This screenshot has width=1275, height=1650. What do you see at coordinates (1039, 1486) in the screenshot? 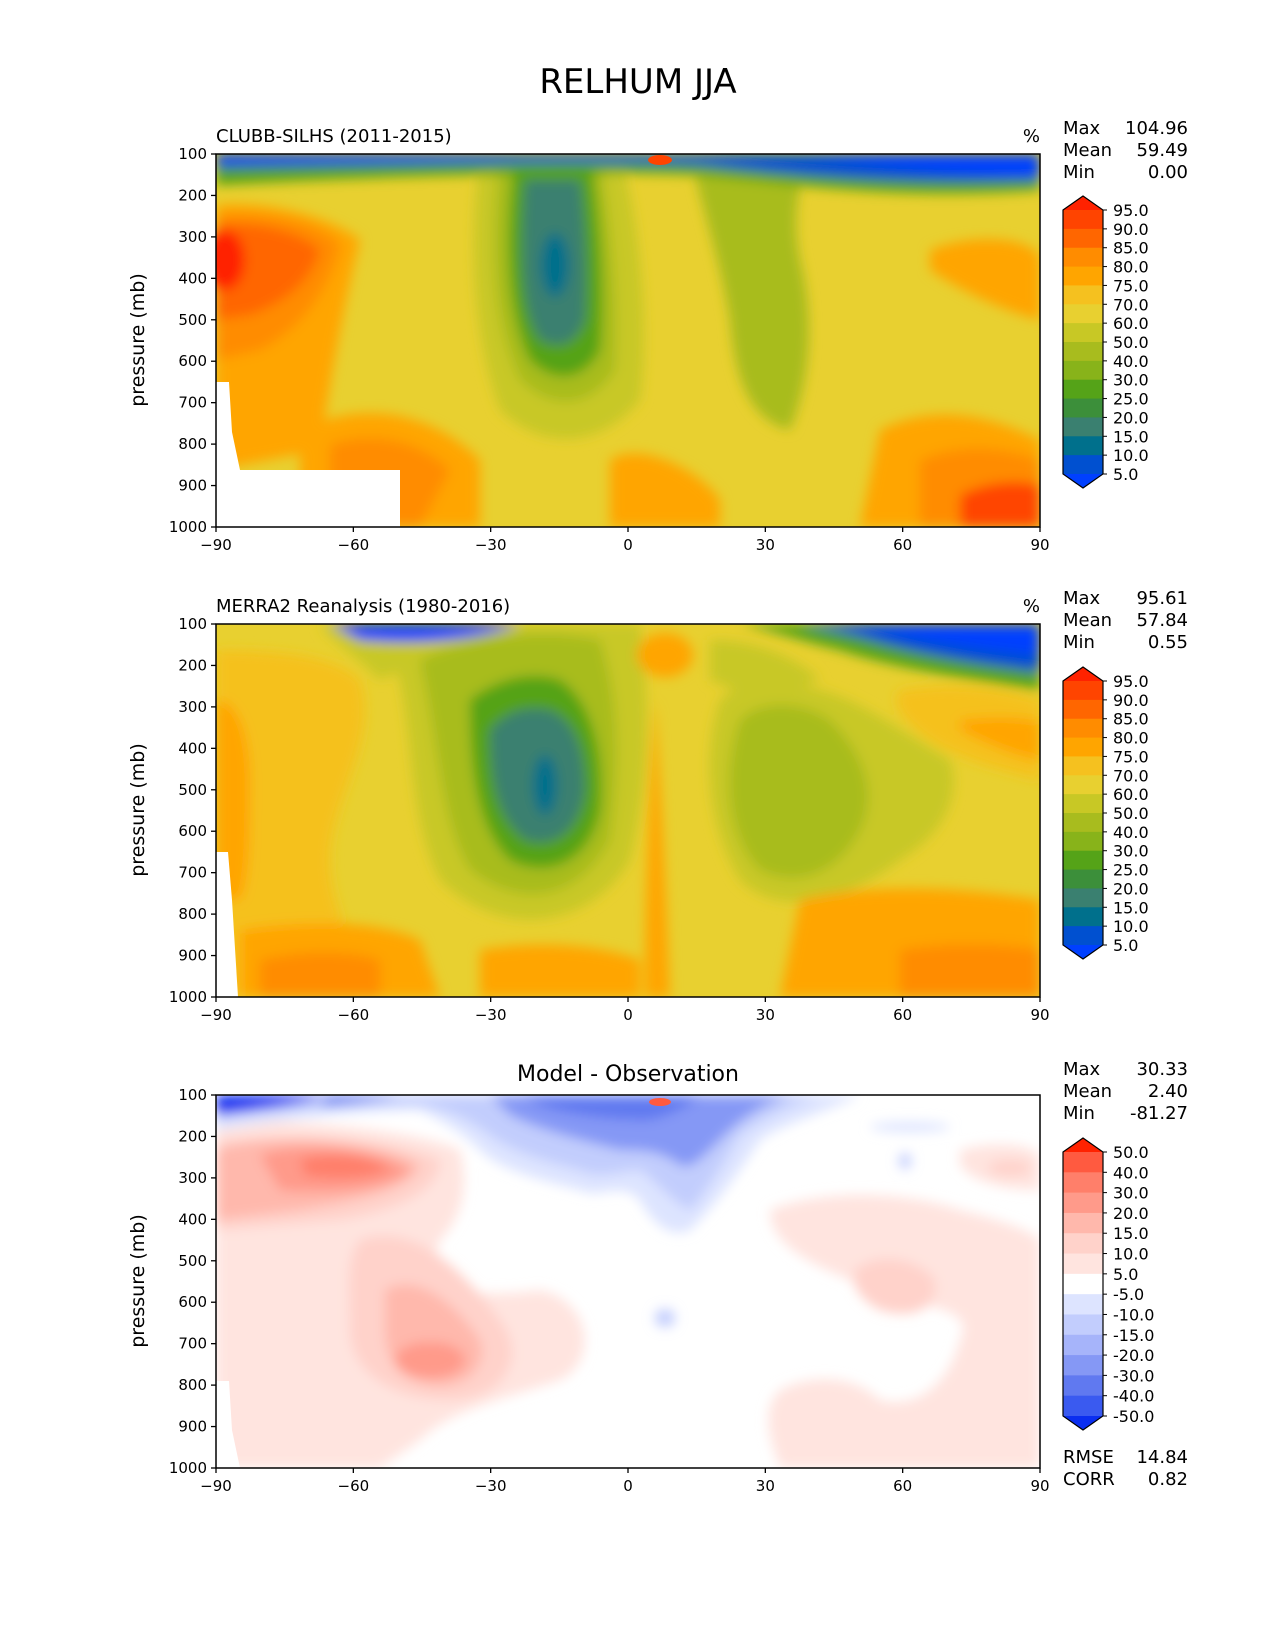
I see `x-tick-label: 90` at bounding box center [1039, 1486].